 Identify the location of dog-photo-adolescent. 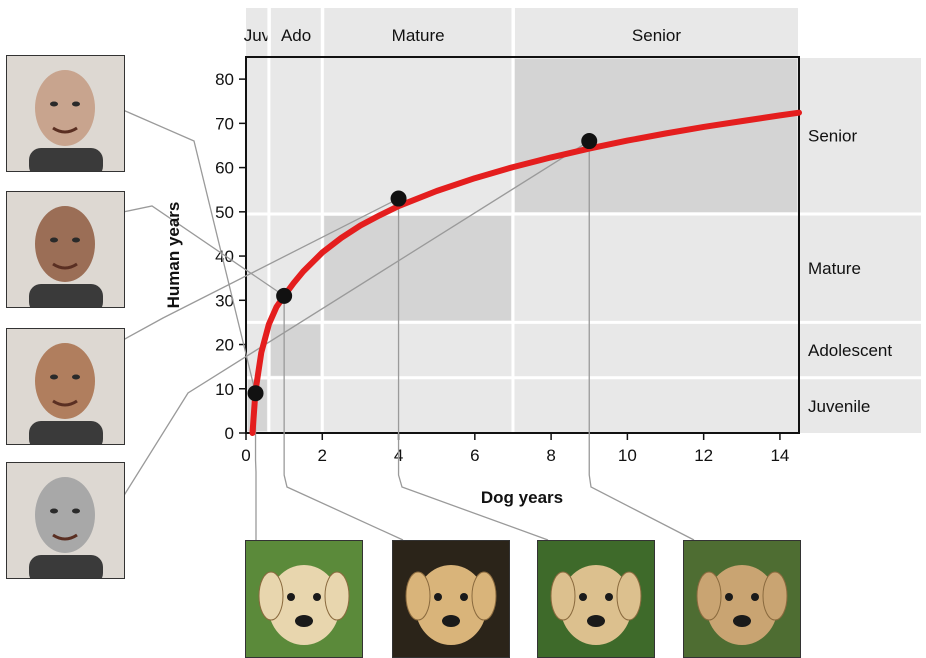
(451, 599).